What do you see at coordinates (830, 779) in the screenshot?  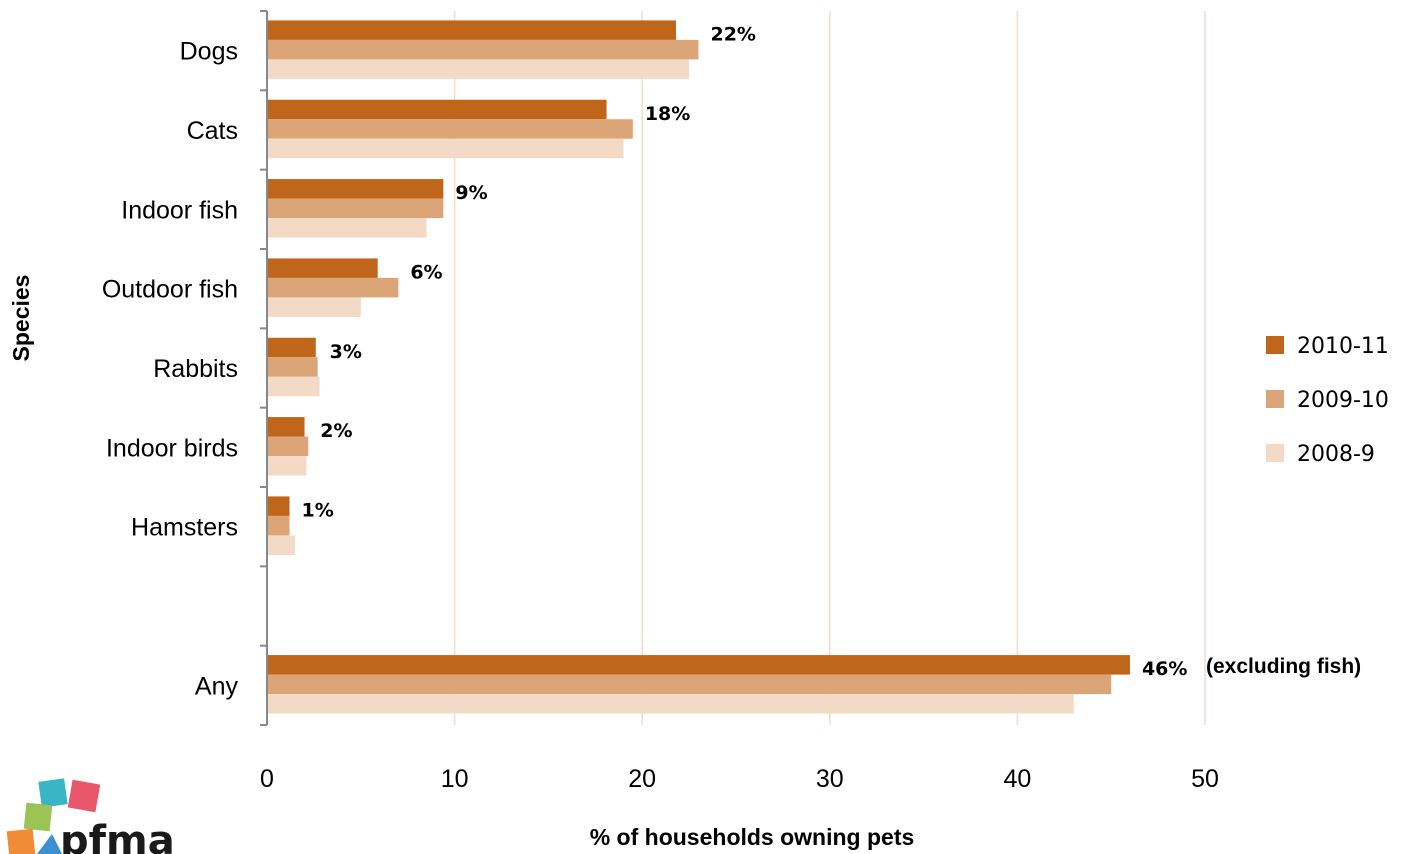 I see `x-tick-label-30: 30` at bounding box center [830, 779].